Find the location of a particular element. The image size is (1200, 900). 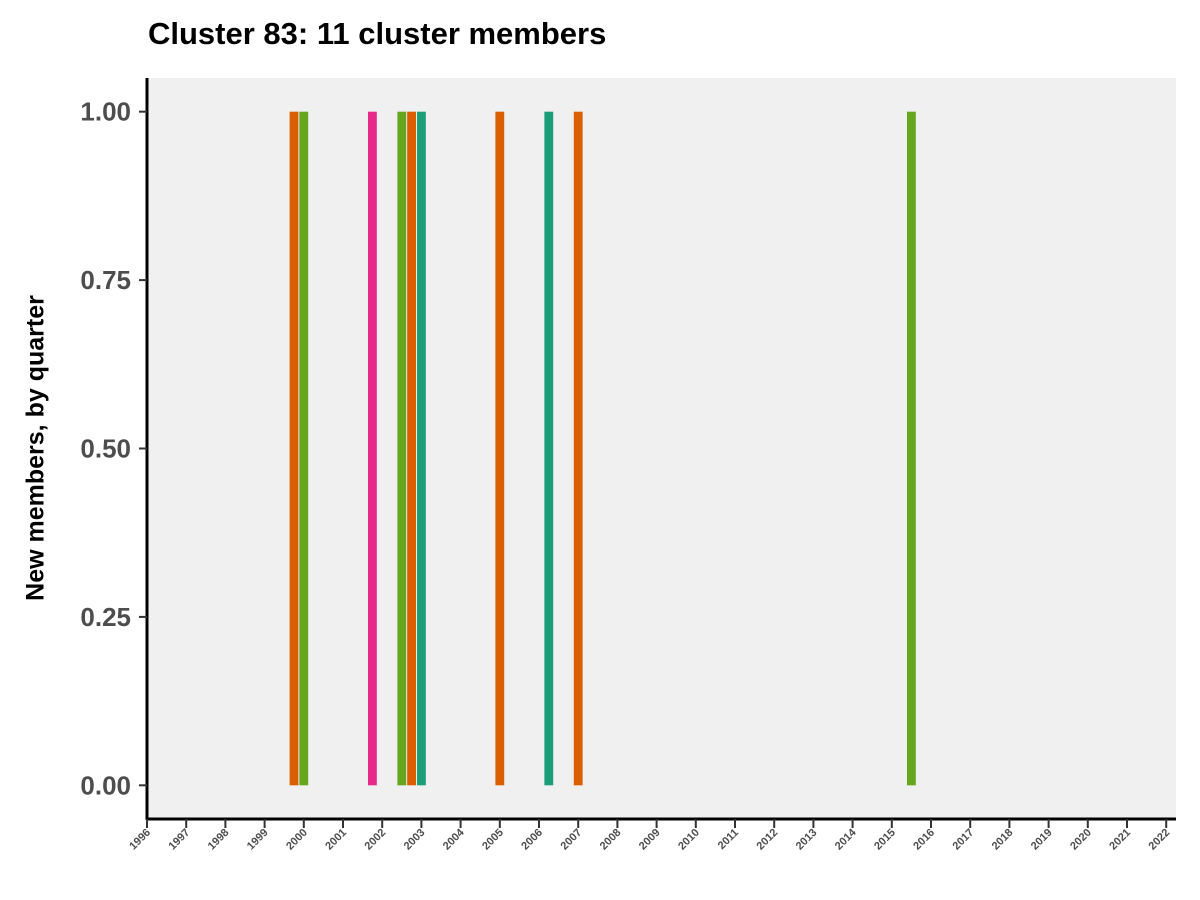

x-tick-label: 2000 is located at coordinates (297, 840).